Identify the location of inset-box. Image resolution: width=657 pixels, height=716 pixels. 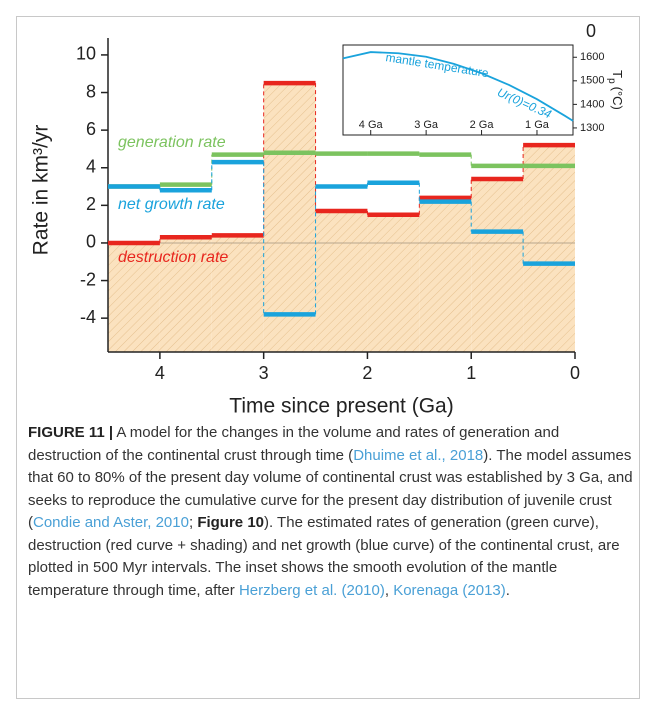
(458, 90).